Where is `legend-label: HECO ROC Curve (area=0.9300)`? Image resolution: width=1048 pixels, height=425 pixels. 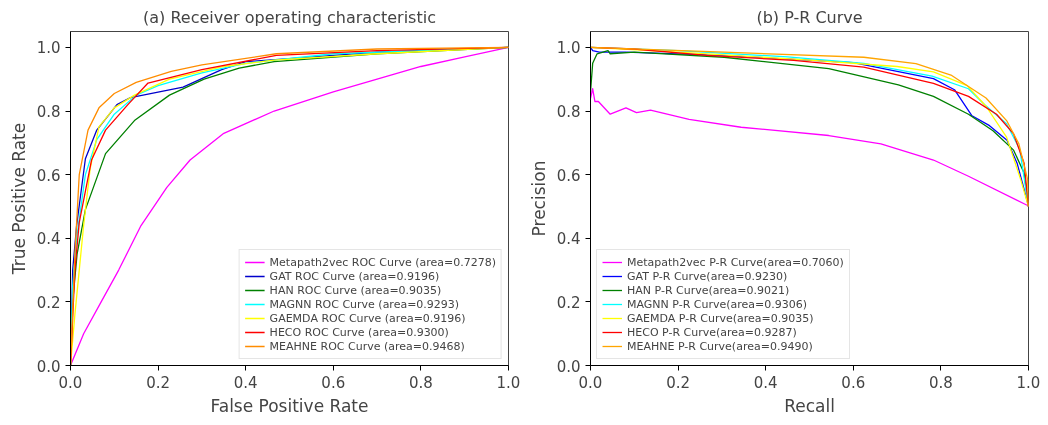
legend-label: HECO ROC Curve (area=0.9300) is located at coordinates (359, 332).